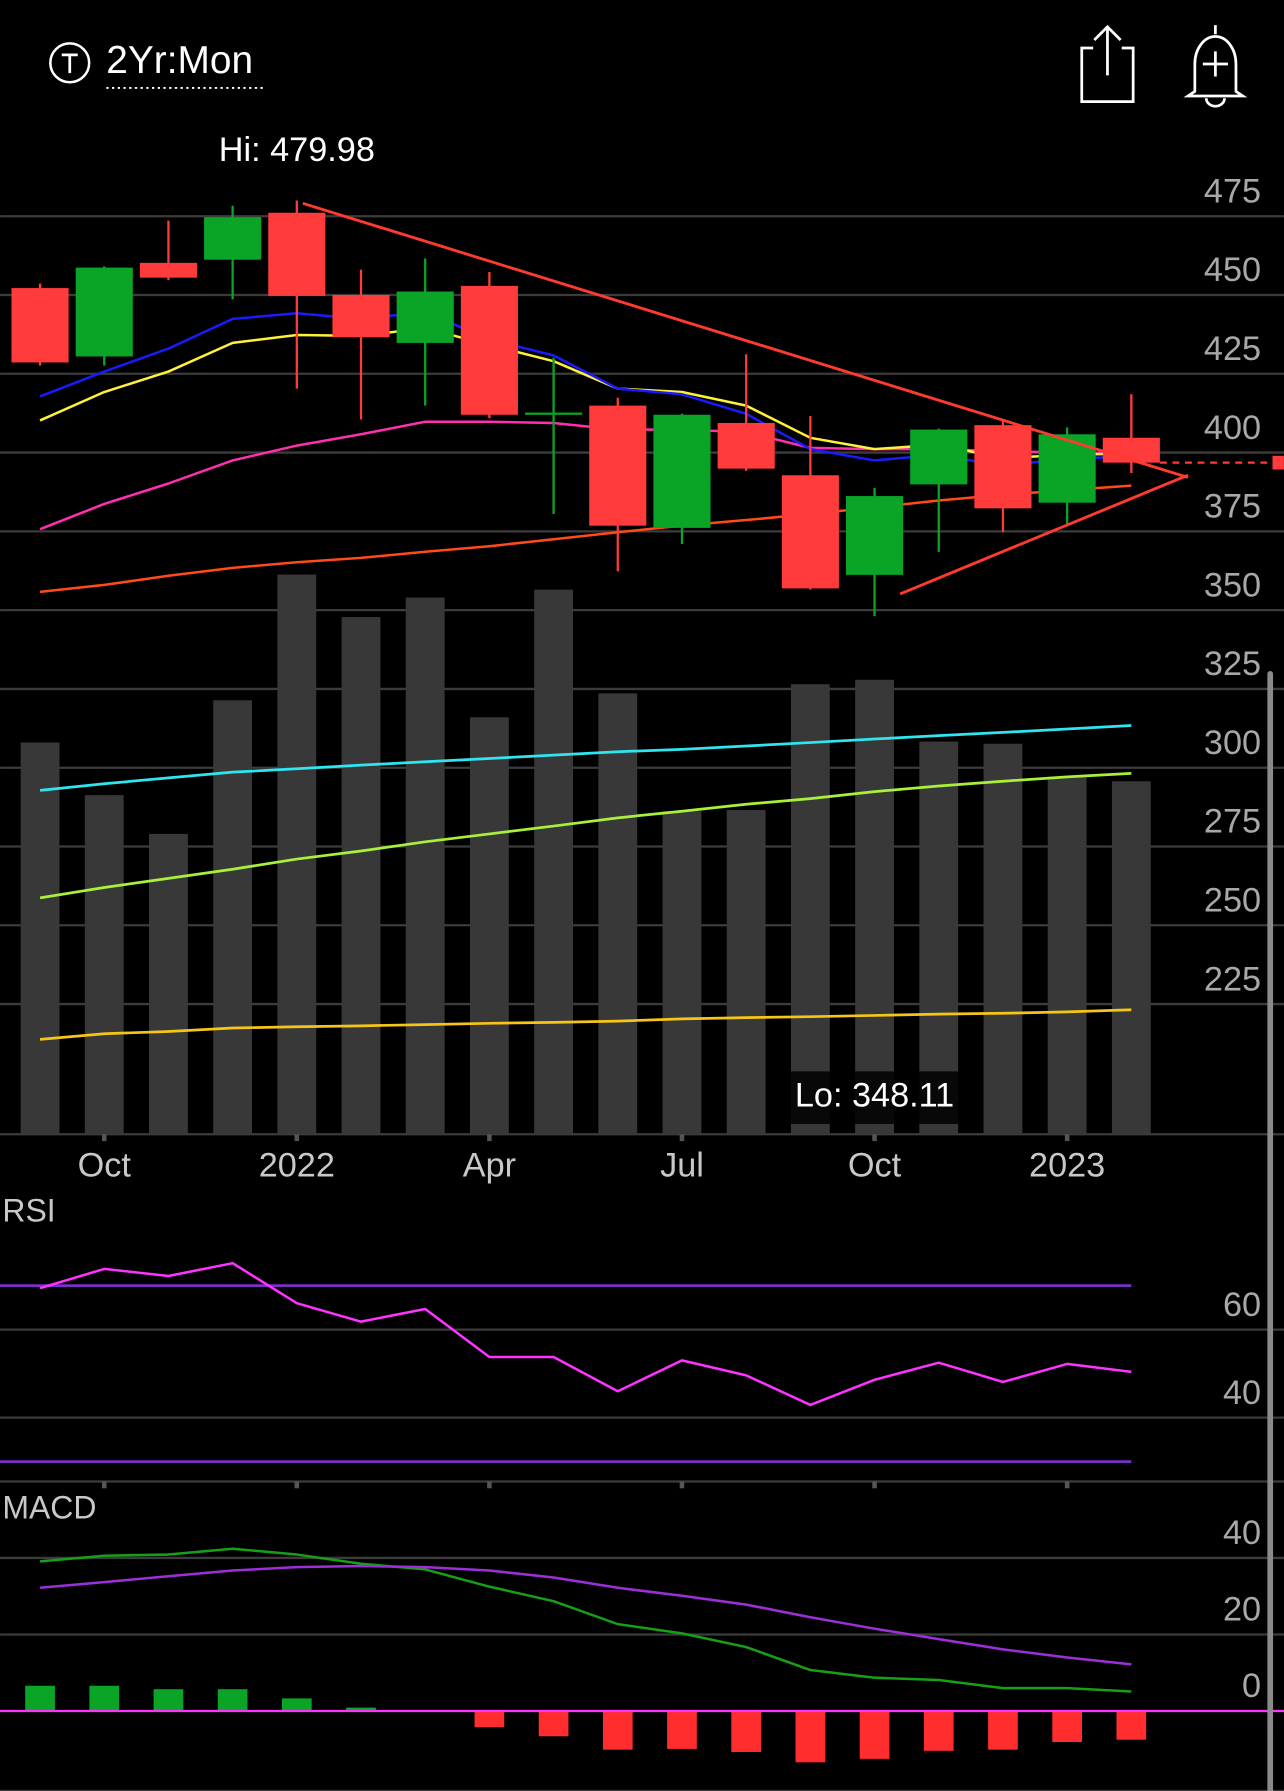 Image resolution: width=1284 pixels, height=1791 pixels. I want to click on alert-button, so click(1215, 66).